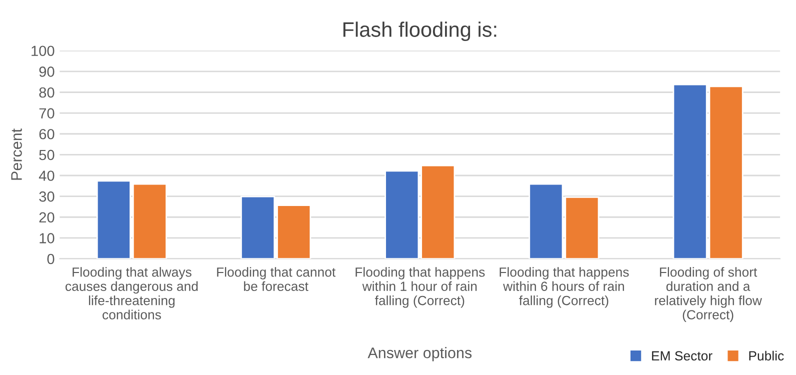 Image resolution: width=796 pixels, height=375 pixels. I want to click on x-tick-label: Flooding that happens within 1 hour of rain falling (Correct), so click(420, 287).